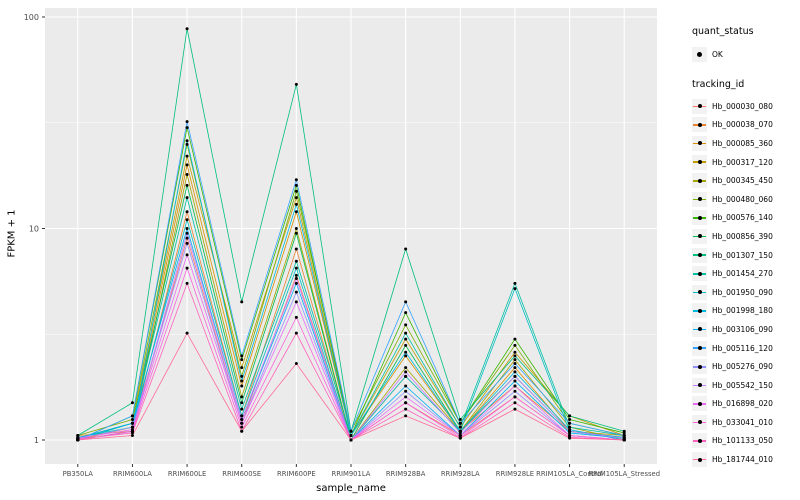 This screenshot has height=500, width=800. I want to click on legend-item: Hb_000030_080, so click(745, 106).